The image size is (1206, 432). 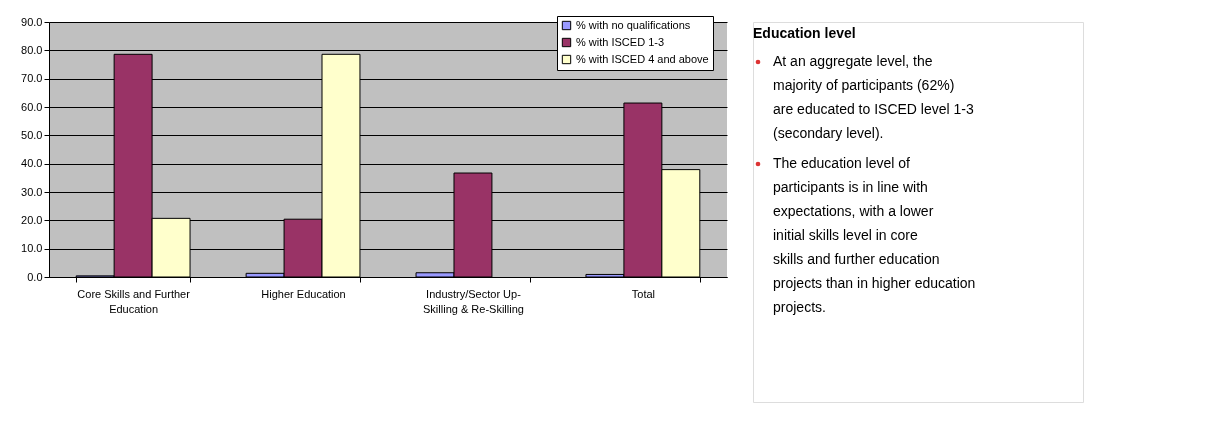 What do you see at coordinates (620, 41) in the screenshot?
I see `legend-label: % with ISCED 1-3` at bounding box center [620, 41].